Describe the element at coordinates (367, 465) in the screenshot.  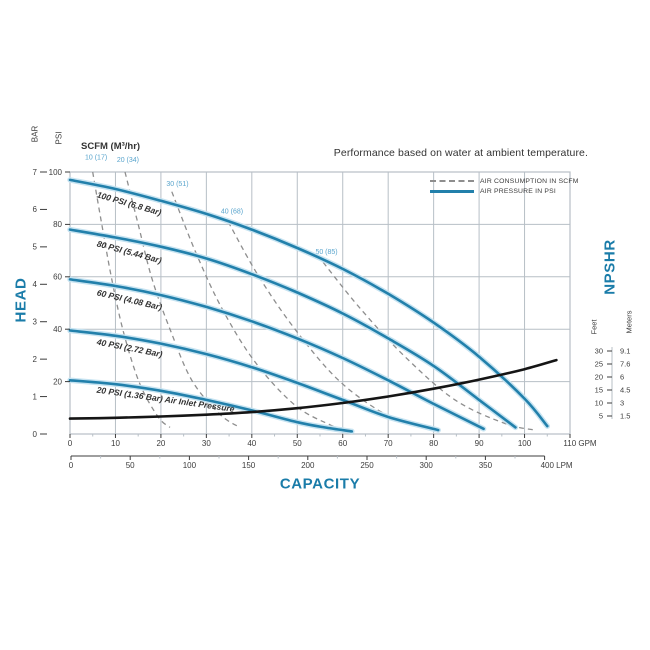
I see `lpm-tick-label: 250` at that location.